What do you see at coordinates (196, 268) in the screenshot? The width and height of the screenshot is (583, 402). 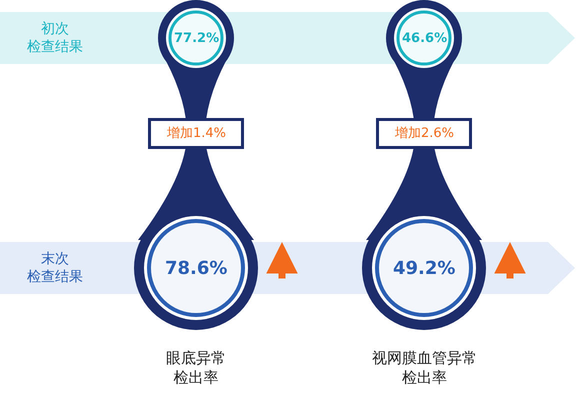 I see `data-label: 78.6%` at bounding box center [196, 268].